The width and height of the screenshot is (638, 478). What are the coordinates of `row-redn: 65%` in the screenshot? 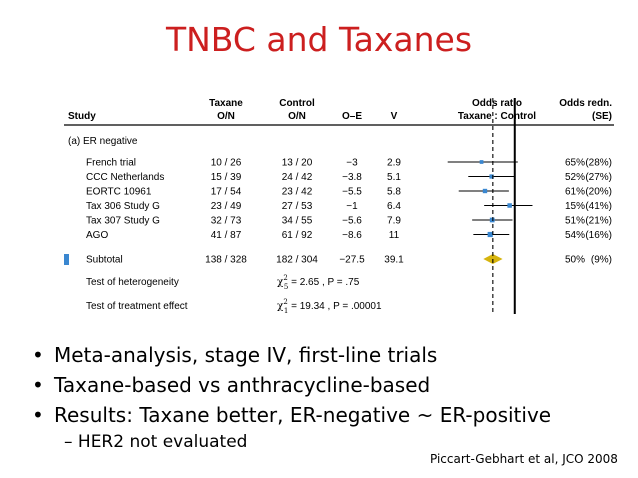 It's located at (575, 163).